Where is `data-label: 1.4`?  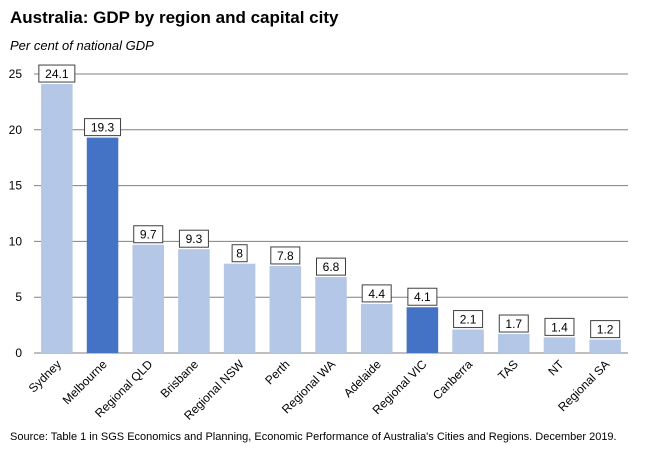 data-label: 1.4 is located at coordinates (559, 327).